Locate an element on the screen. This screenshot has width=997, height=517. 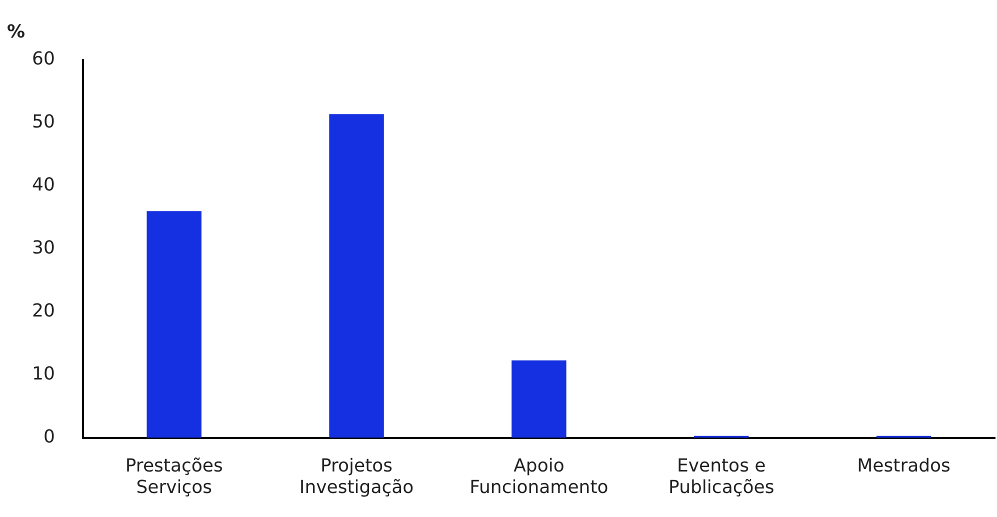
x-tick-label: Prestações Serviços is located at coordinates (174, 476).